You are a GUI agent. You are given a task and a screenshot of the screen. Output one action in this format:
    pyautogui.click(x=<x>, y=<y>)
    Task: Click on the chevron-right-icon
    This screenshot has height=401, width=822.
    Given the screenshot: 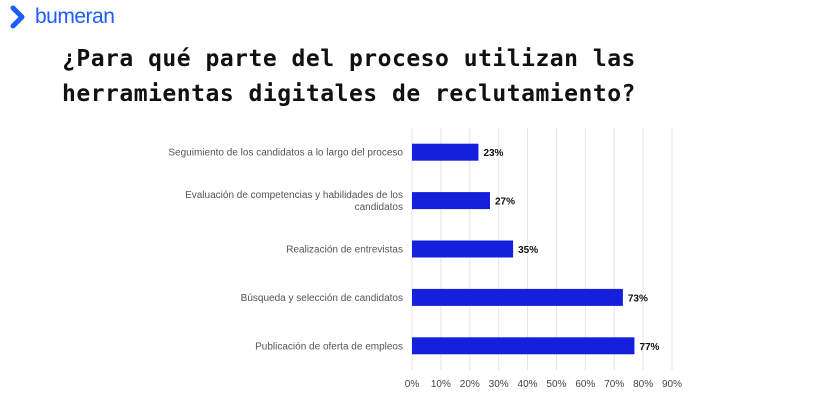 What is the action you would take?
    pyautogui.click(x=17, y=17)
    